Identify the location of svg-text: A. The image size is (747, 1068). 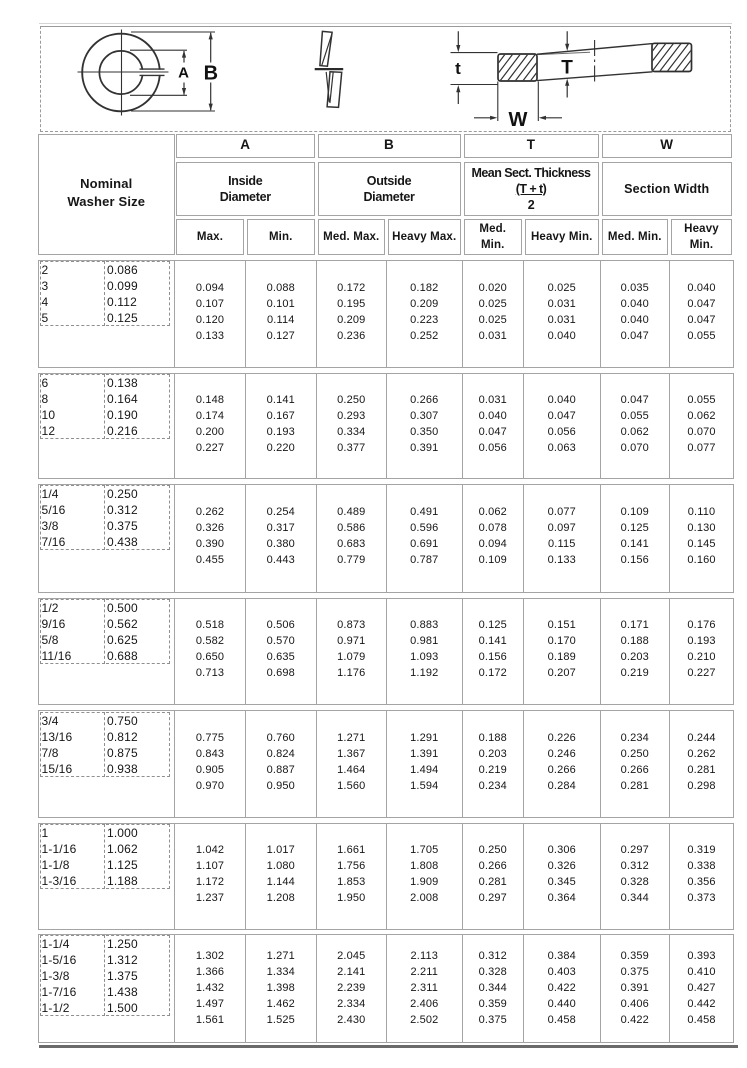
(183, 73).